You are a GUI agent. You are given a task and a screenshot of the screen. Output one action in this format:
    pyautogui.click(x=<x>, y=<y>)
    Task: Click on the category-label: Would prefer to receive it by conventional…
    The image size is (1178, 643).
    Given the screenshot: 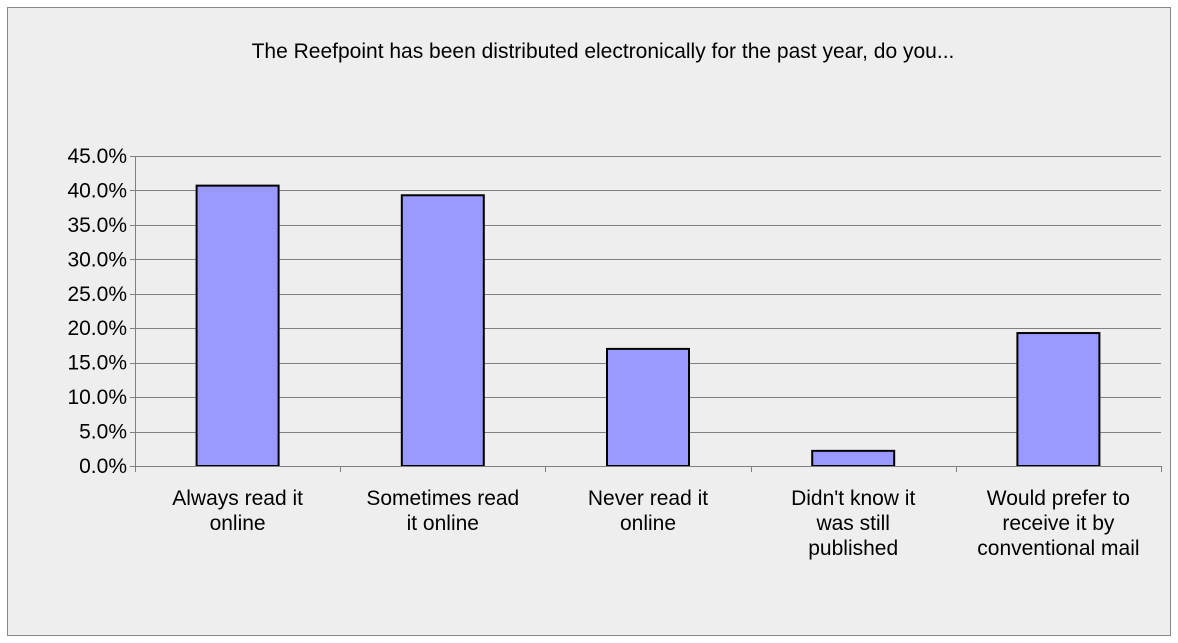 What is the action you would take?
    pyautogui.click(x=1058, y=523)
    